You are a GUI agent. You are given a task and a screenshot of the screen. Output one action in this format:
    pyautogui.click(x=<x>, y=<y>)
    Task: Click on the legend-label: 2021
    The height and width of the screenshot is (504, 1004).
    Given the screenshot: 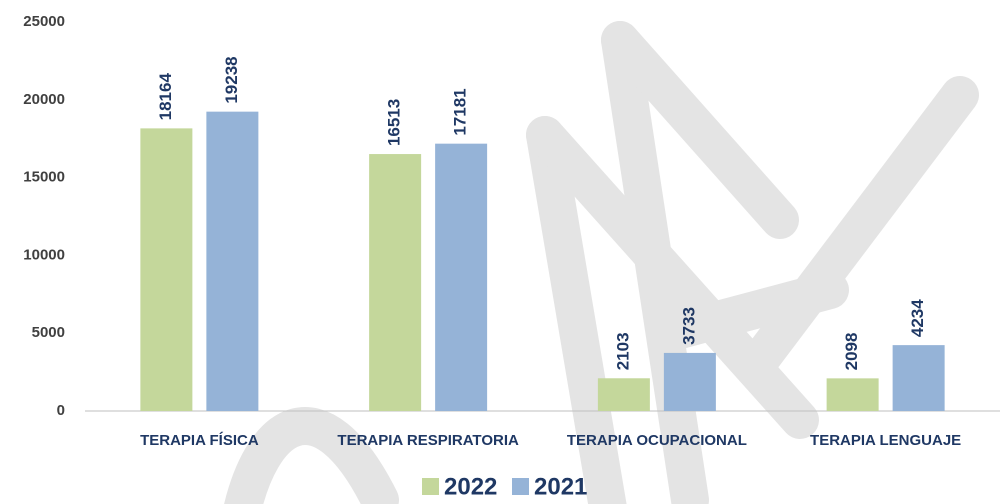 What is the action you would take?
    pyautogui.click(x=560, y=486)
    